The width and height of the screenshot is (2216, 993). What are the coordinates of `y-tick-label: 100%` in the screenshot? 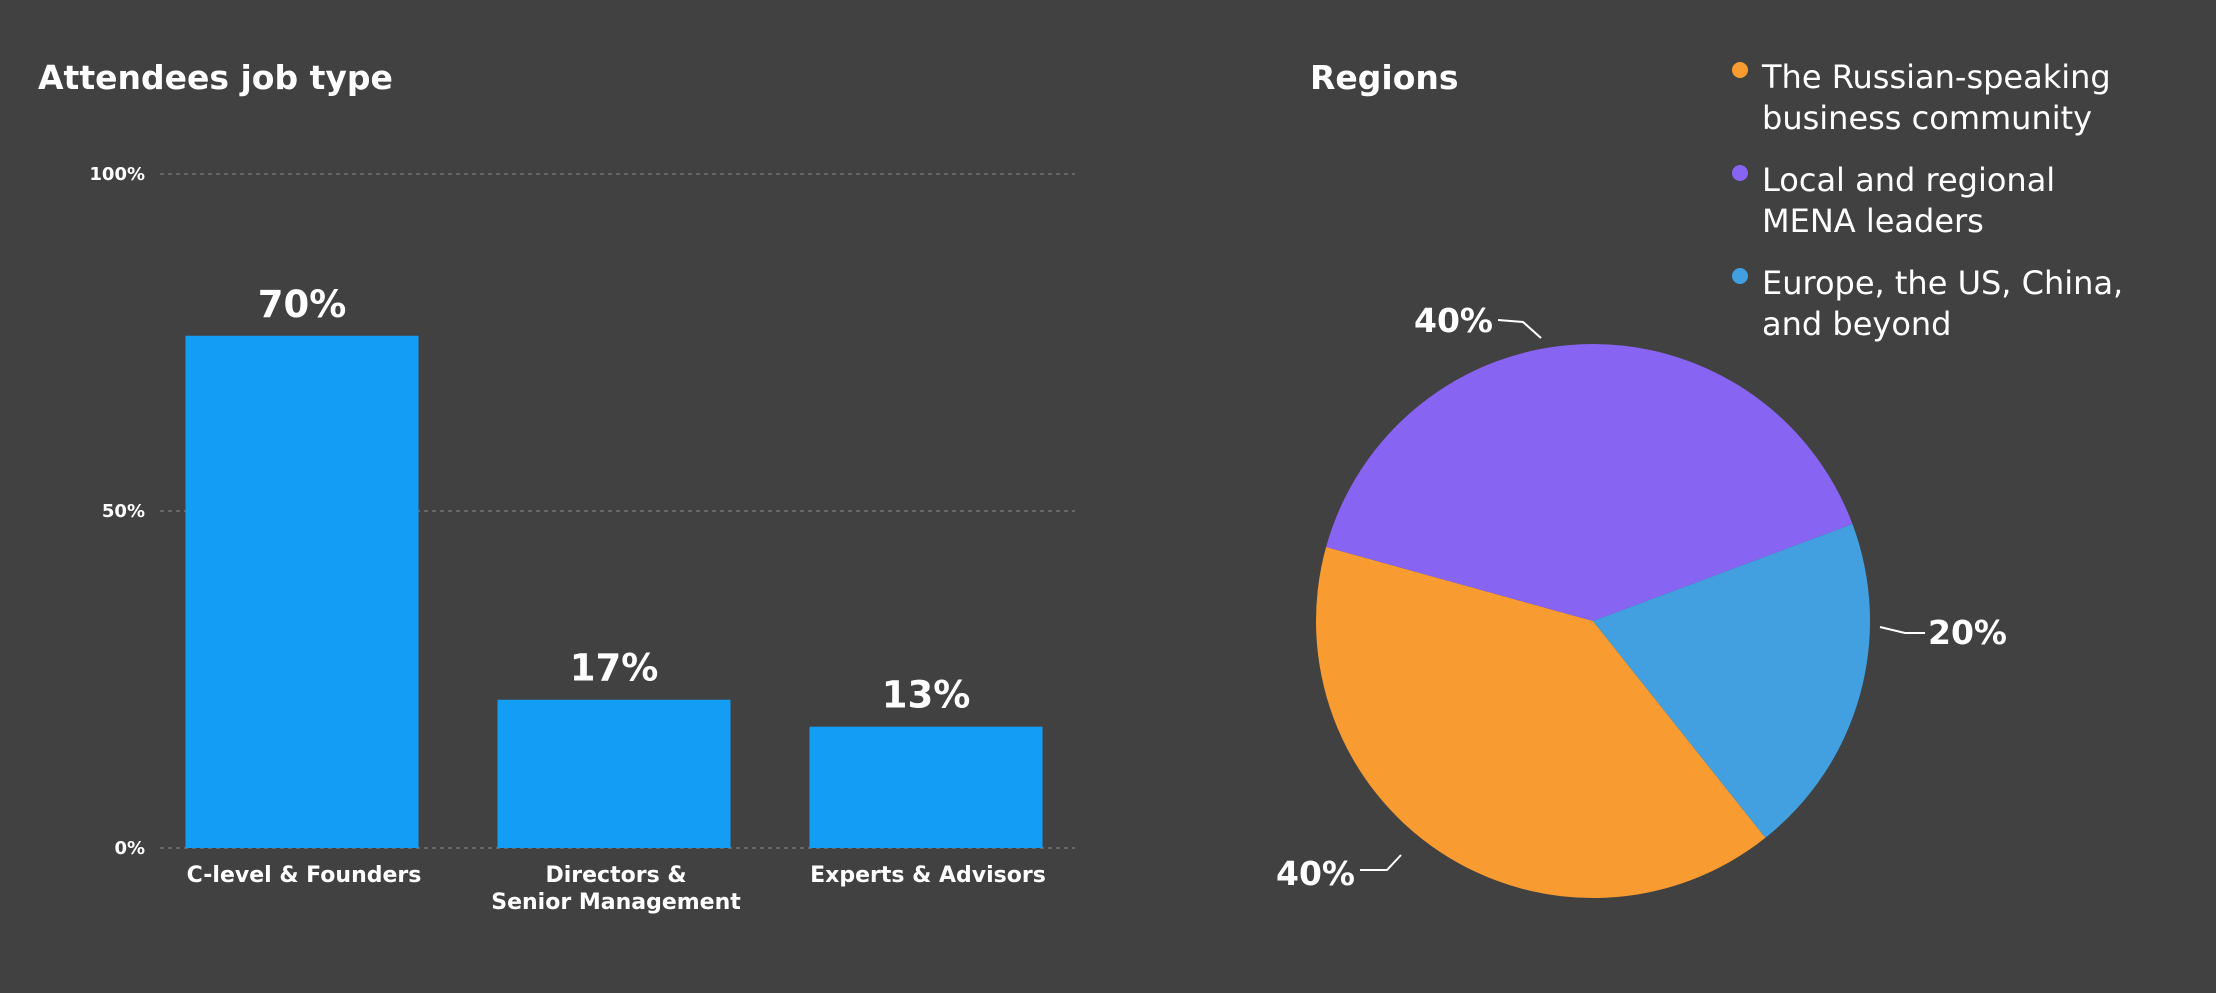 It's located at (117, 174).